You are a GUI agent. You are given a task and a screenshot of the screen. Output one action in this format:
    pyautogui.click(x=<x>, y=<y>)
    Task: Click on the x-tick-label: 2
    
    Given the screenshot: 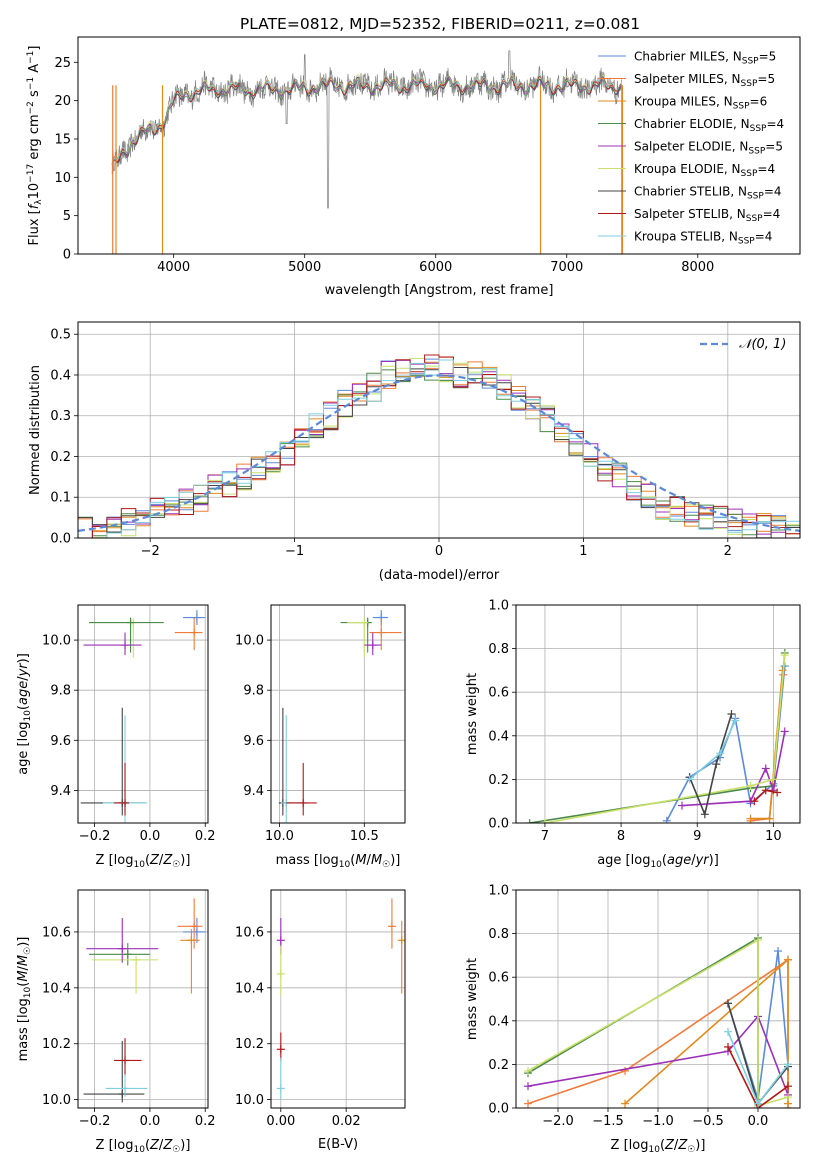 What is the action you would take?
    pyautogui.click(x=728, y=551)
    